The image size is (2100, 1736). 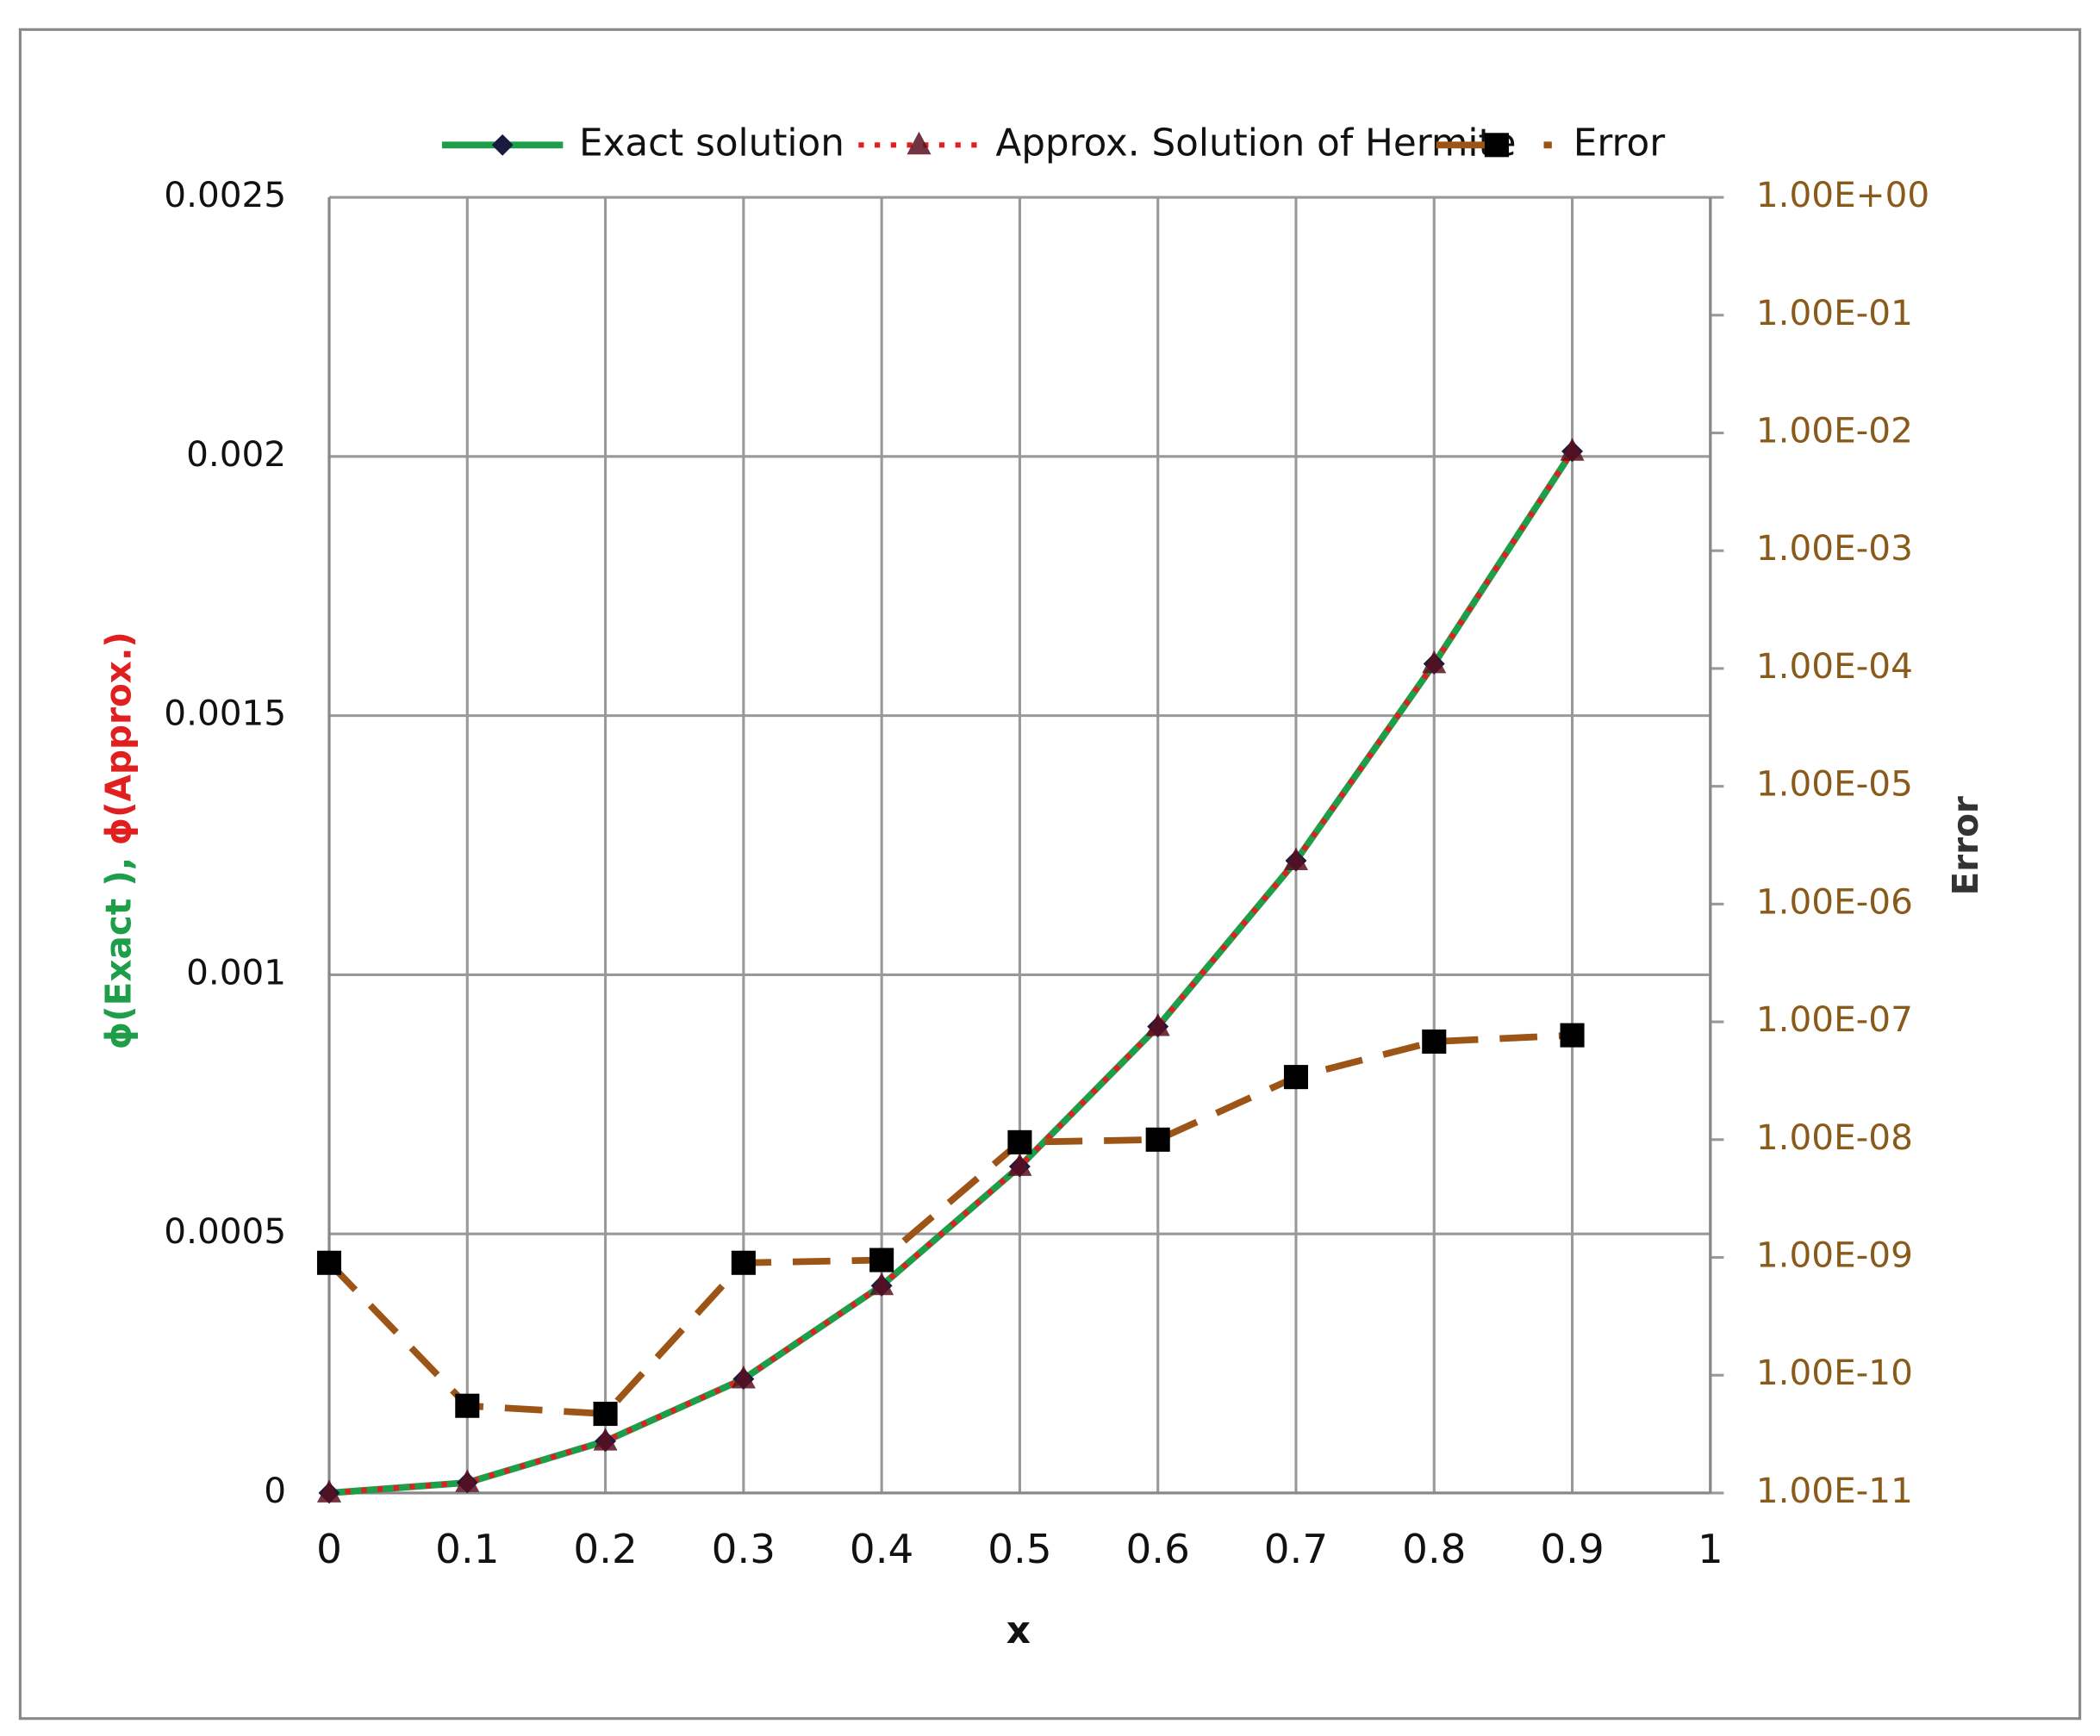 What do you see at coordinates (1965, 846) in the screenshot?
I see `y2-axis-label: Error` at bounding box center [1965, 846].